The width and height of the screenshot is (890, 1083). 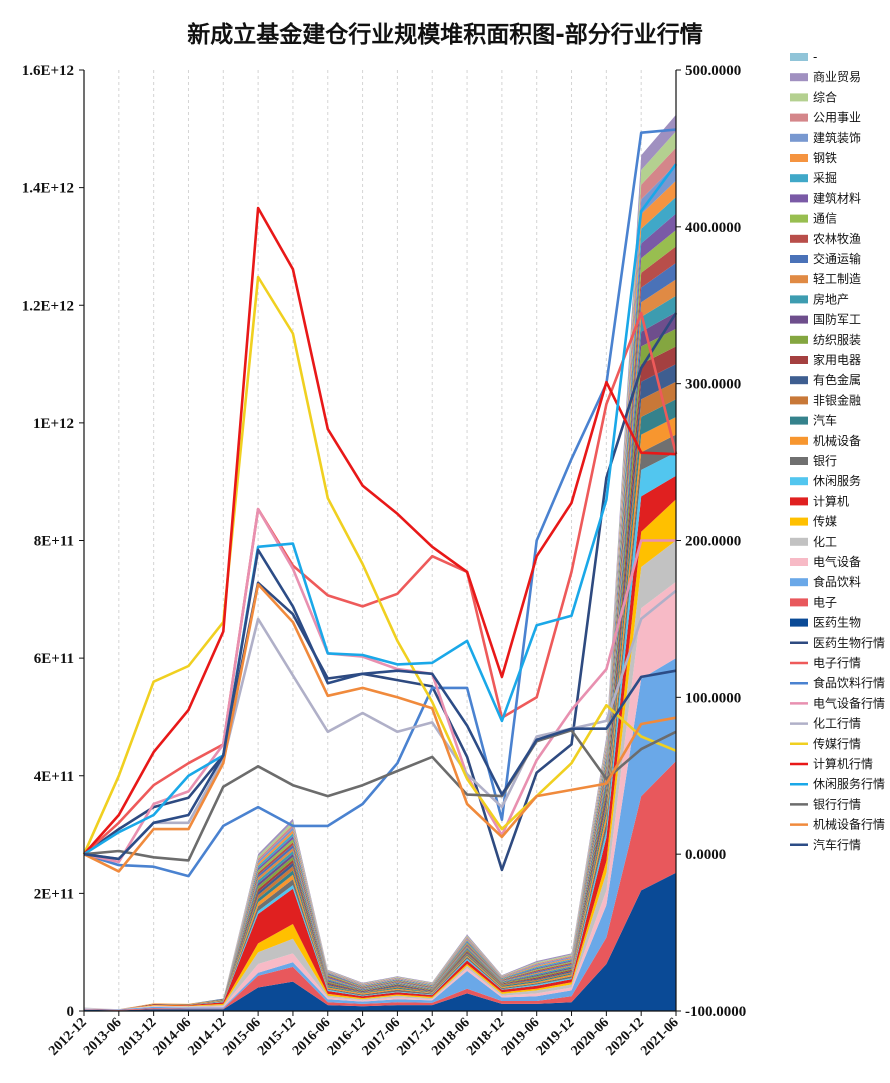 What do you see at coordinates (837, 480) in the screenshot?
I see `legend-label: 休闲服务` at bounding box center [837, 480].